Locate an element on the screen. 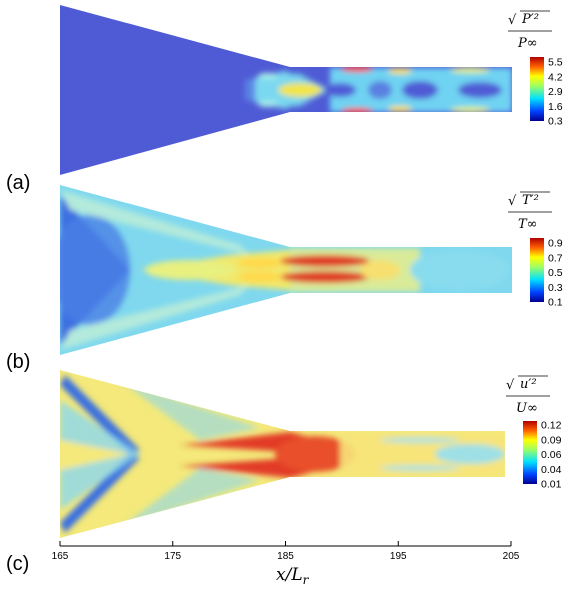 The image size is (581, 592). colorbar-tick-label: 1.6 is located at coordinates (555, 107).